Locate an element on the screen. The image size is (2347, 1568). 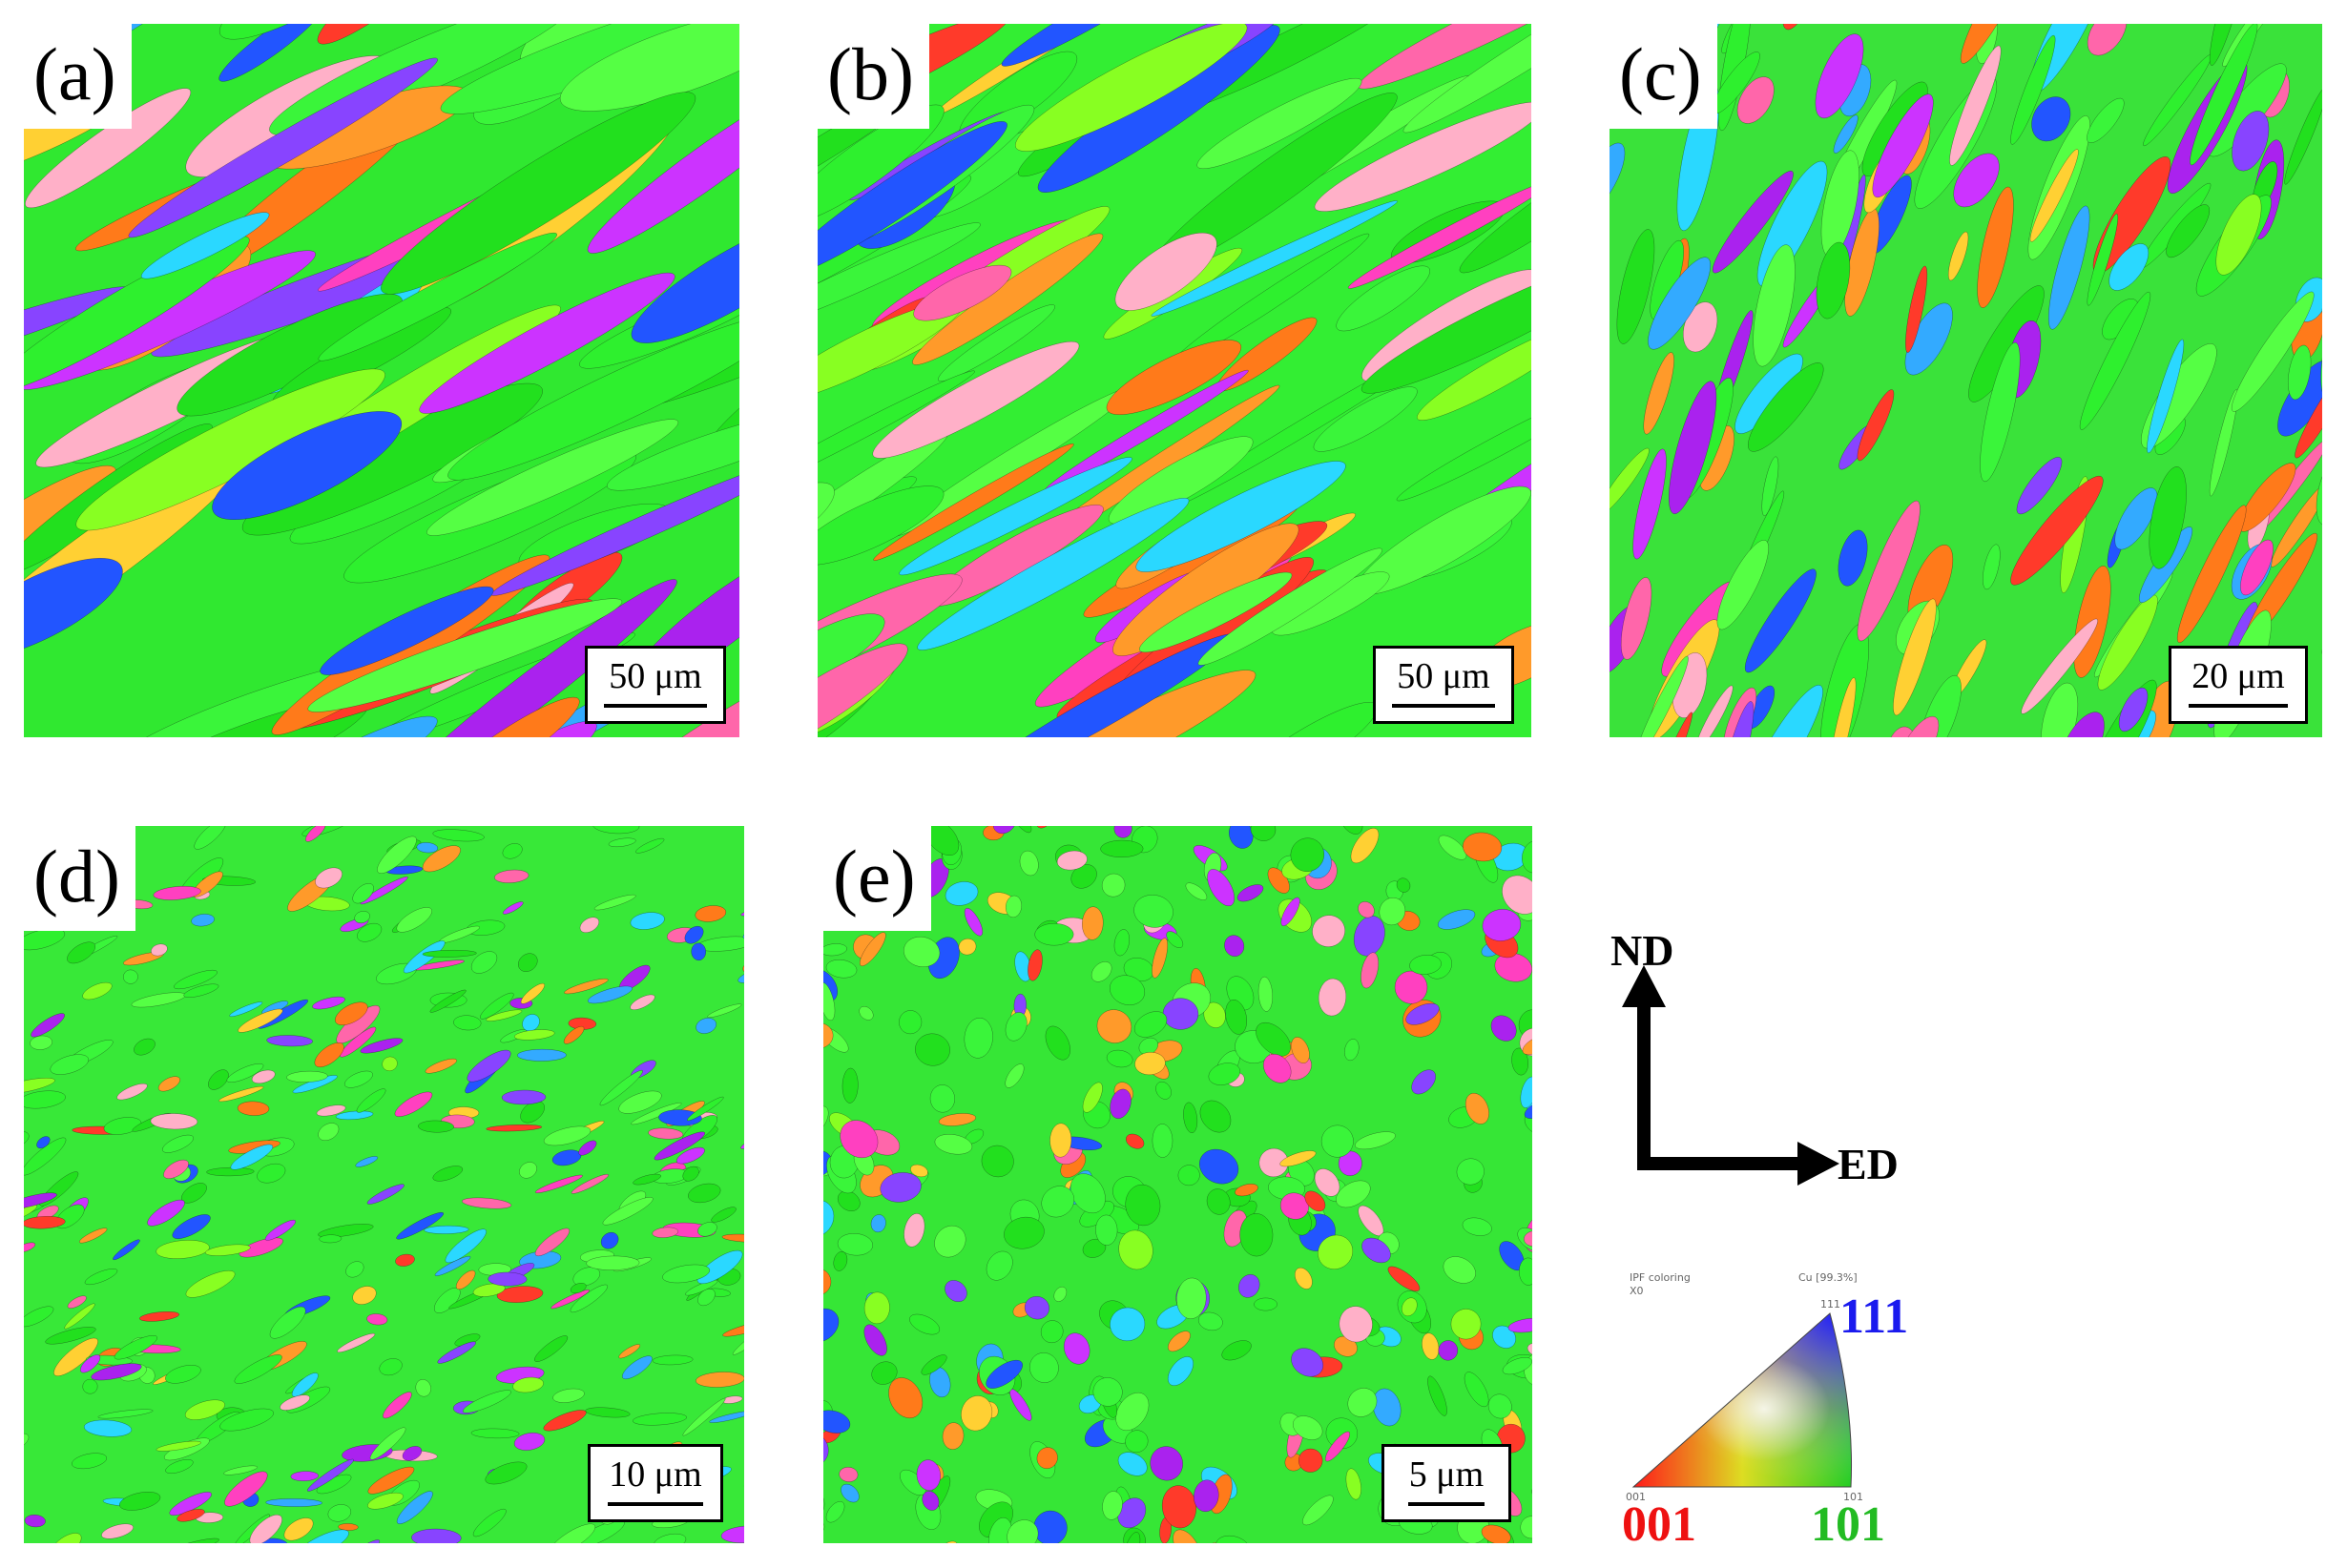
ipf-outline is located at coordinates (1742, 1400).